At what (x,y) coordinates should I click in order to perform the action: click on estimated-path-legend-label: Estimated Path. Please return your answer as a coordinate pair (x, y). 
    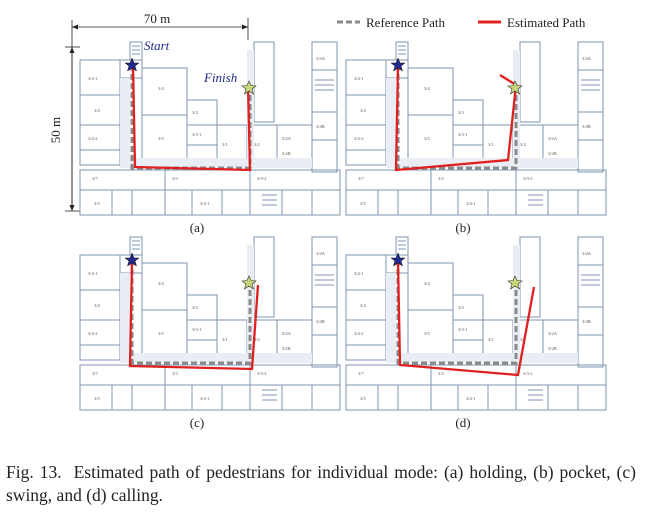
    Looking at the image, I should click on (546, 22).